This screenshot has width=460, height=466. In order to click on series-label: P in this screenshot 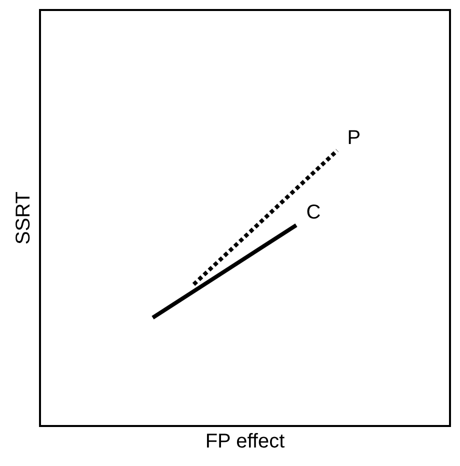, I will do `click(354, 138)`.